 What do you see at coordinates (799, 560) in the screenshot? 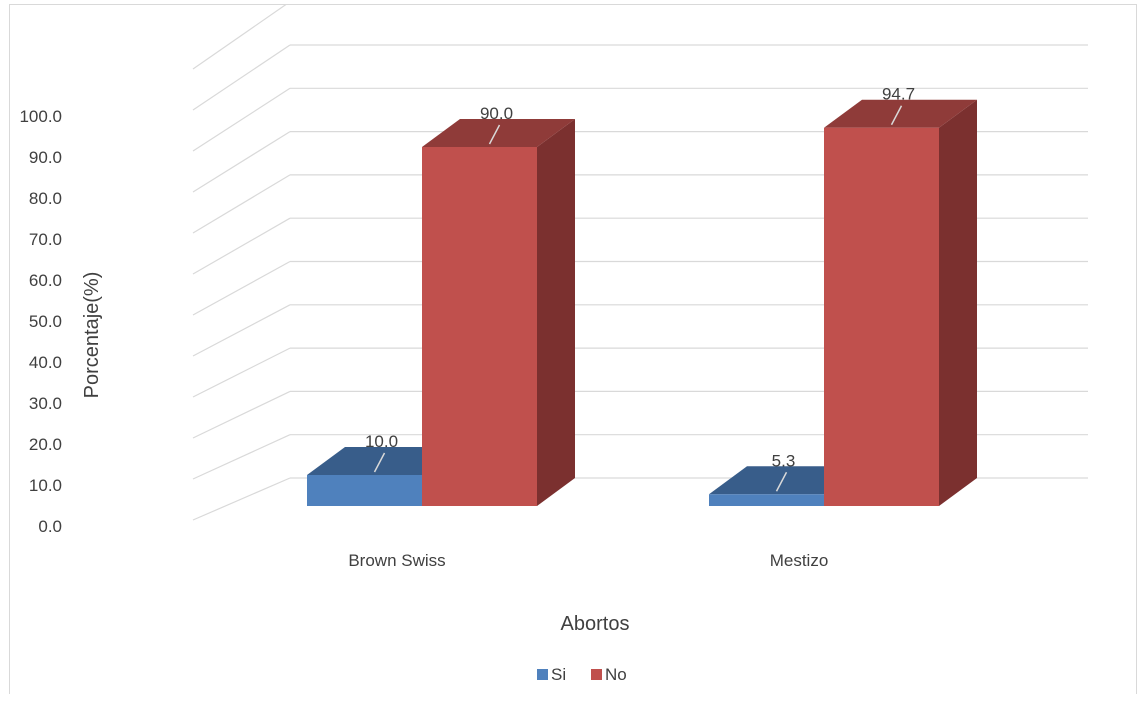
I see `category-label: Mestizo` at bounding box center [799, 560].